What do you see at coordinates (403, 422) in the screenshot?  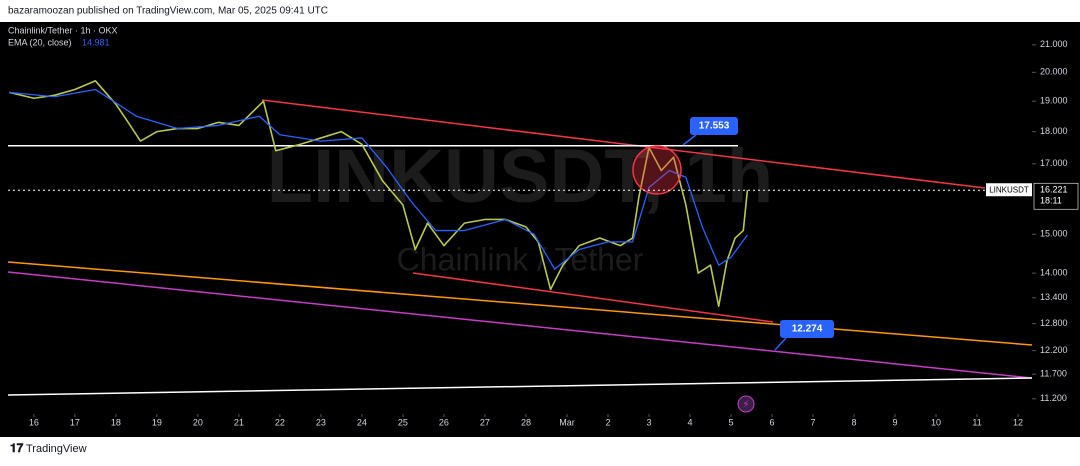 I see `x-tick-label: 25` at bounding box center [403, 422].